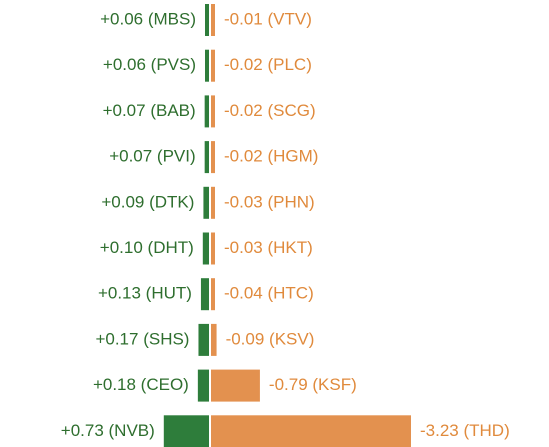 The height and width of the screenshot is (447, 549). What do you see at coordinates (270, 338) in the screenshot?
I see `loss-label: -0.09 (KSV)` at bounding box center [270, 338].